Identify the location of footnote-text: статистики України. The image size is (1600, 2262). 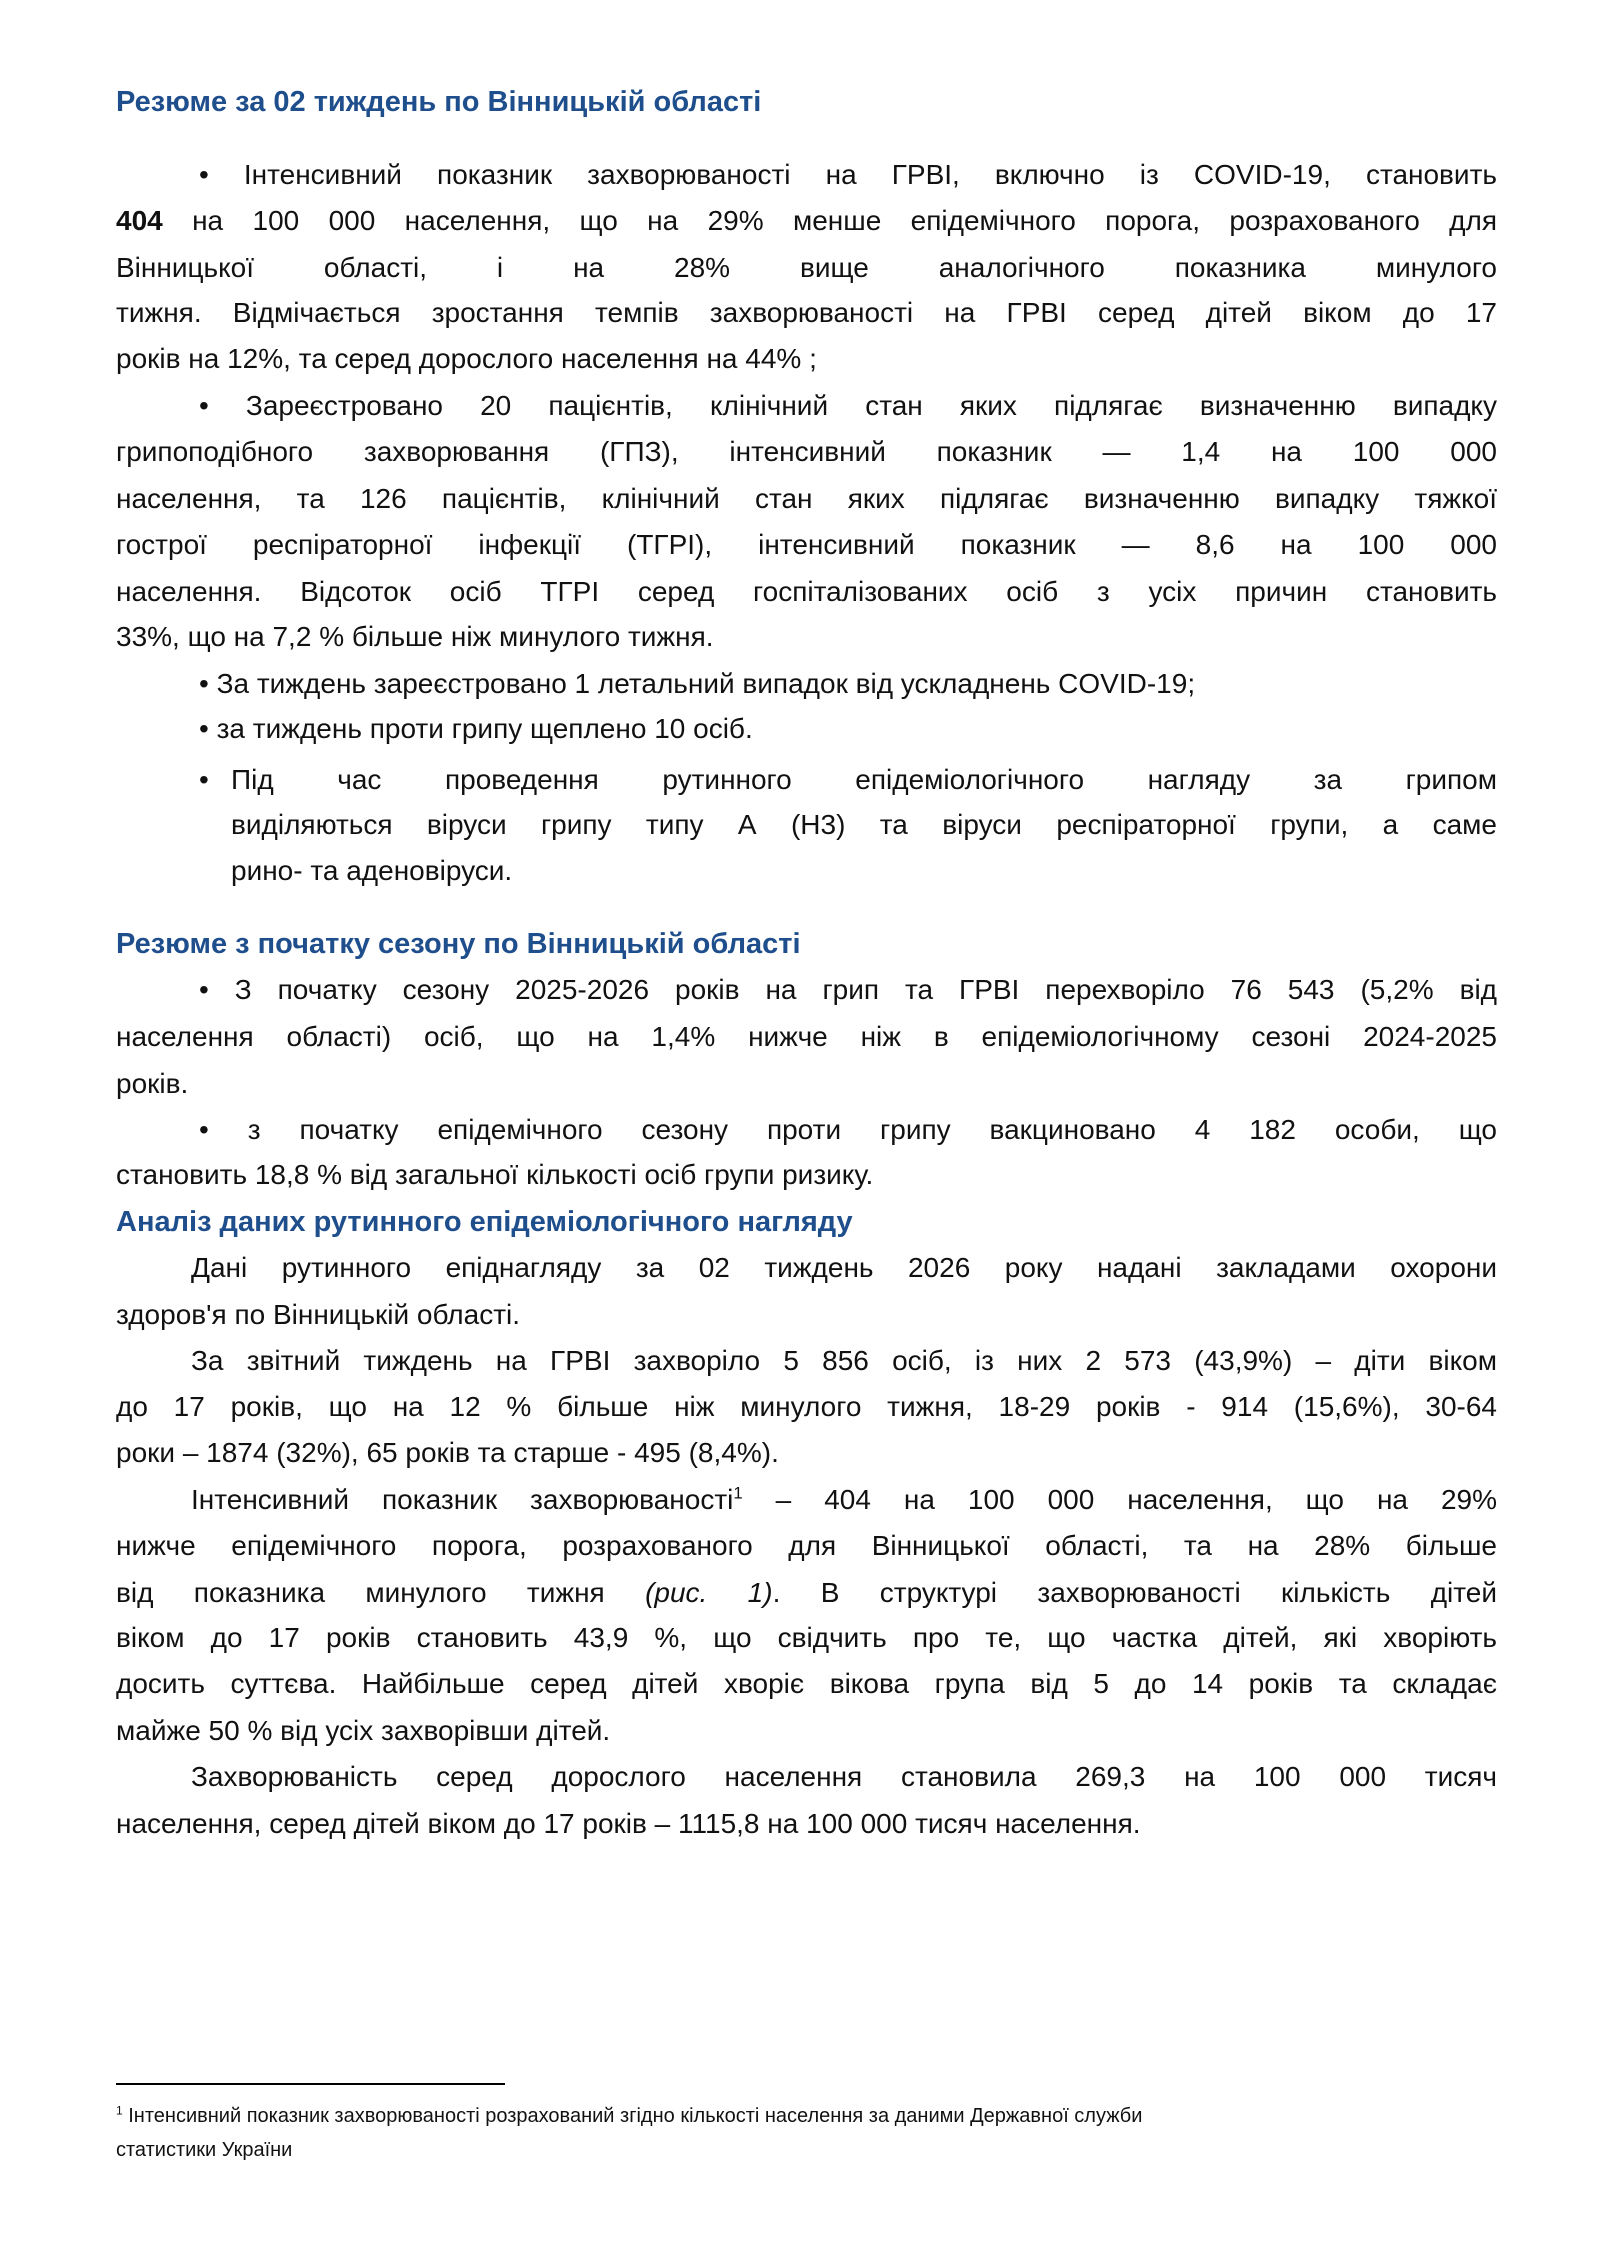
(204, 2150).